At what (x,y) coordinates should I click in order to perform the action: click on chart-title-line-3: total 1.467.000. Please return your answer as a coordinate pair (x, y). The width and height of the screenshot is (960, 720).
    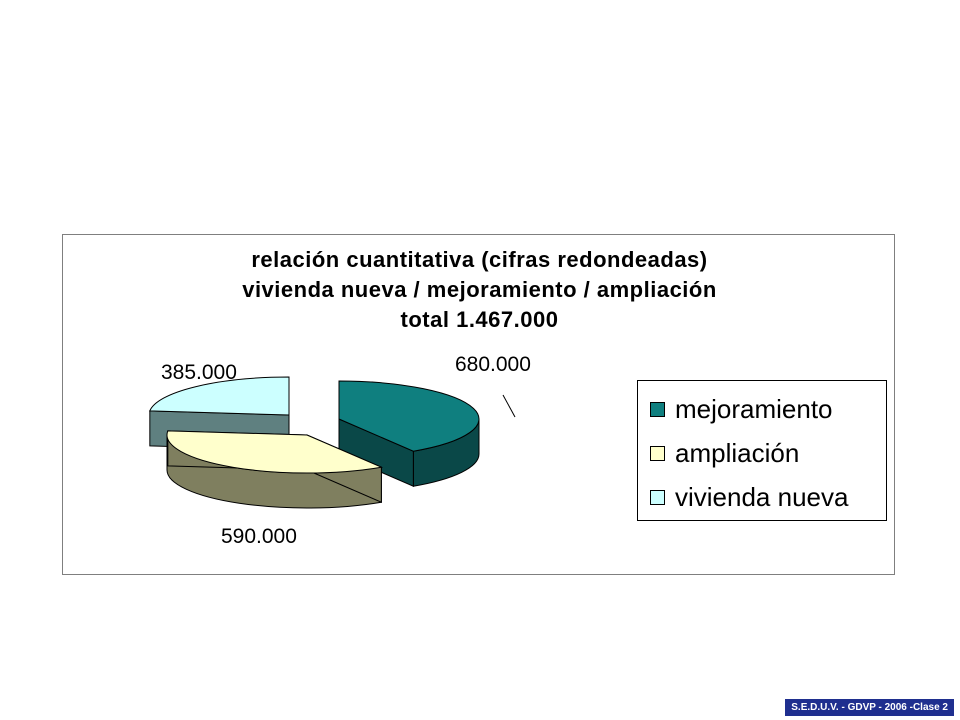
    Looking at the image, I should click on (479, 319).